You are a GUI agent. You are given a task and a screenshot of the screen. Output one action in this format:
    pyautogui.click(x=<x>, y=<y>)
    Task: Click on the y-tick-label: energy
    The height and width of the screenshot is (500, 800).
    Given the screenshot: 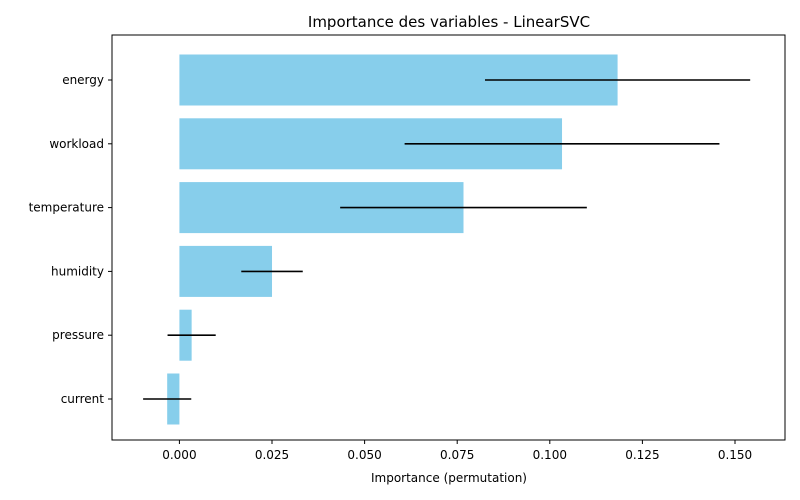 What is the action you would take?
    pyautogui.click(x=83, y=80)
    